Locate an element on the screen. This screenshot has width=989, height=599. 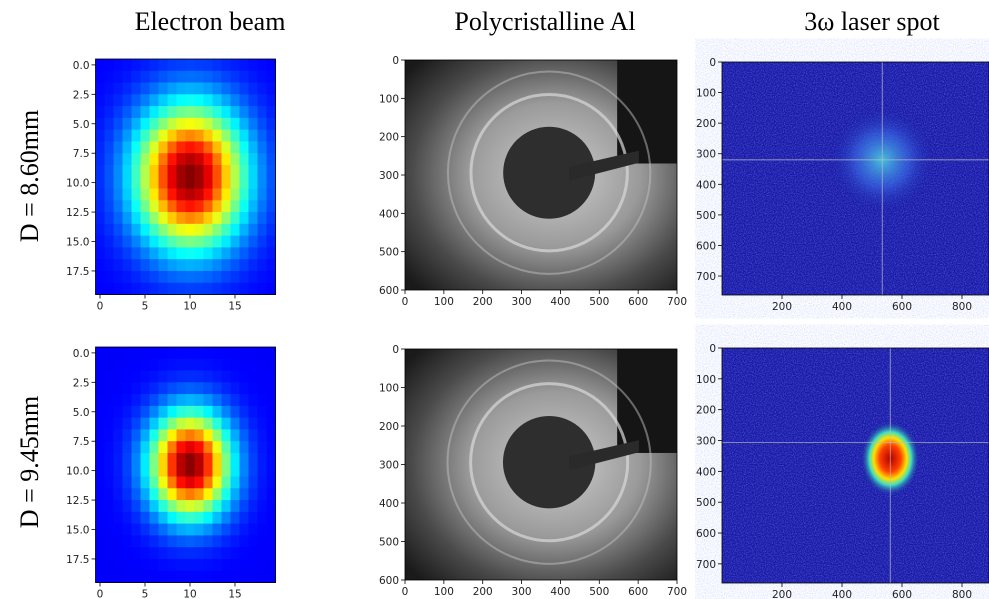
y-tick-label: 10.0 is located at coordinates (77, 184).